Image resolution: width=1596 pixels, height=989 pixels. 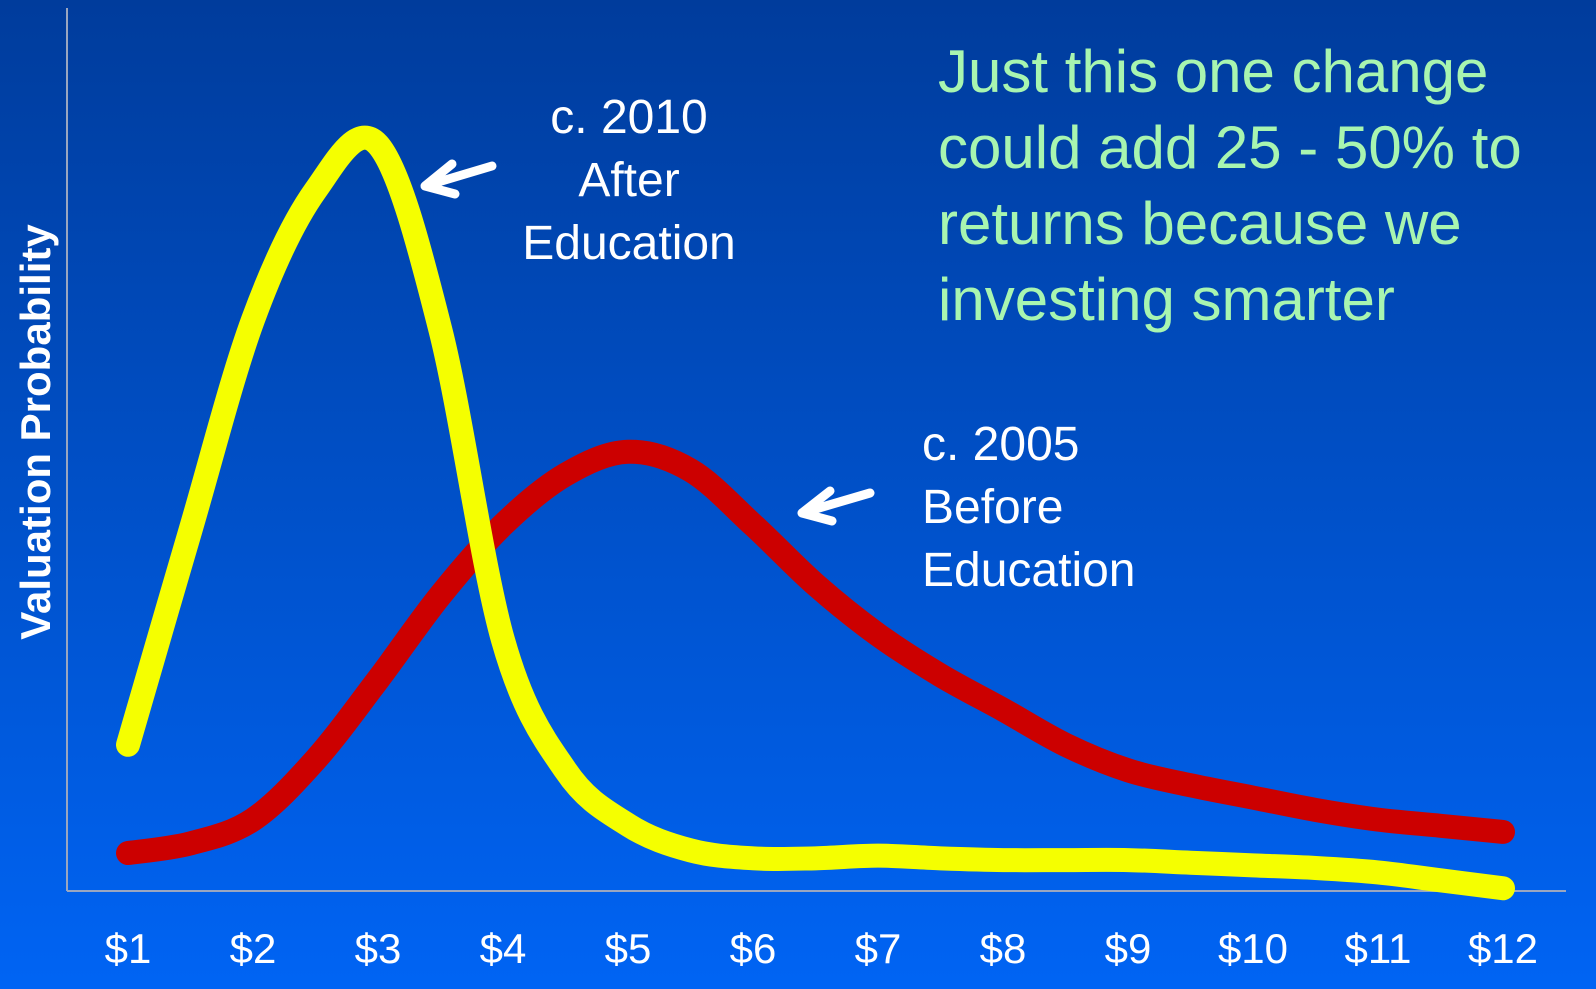 I want to click on text-line: Before, so click(x=992, y=507).